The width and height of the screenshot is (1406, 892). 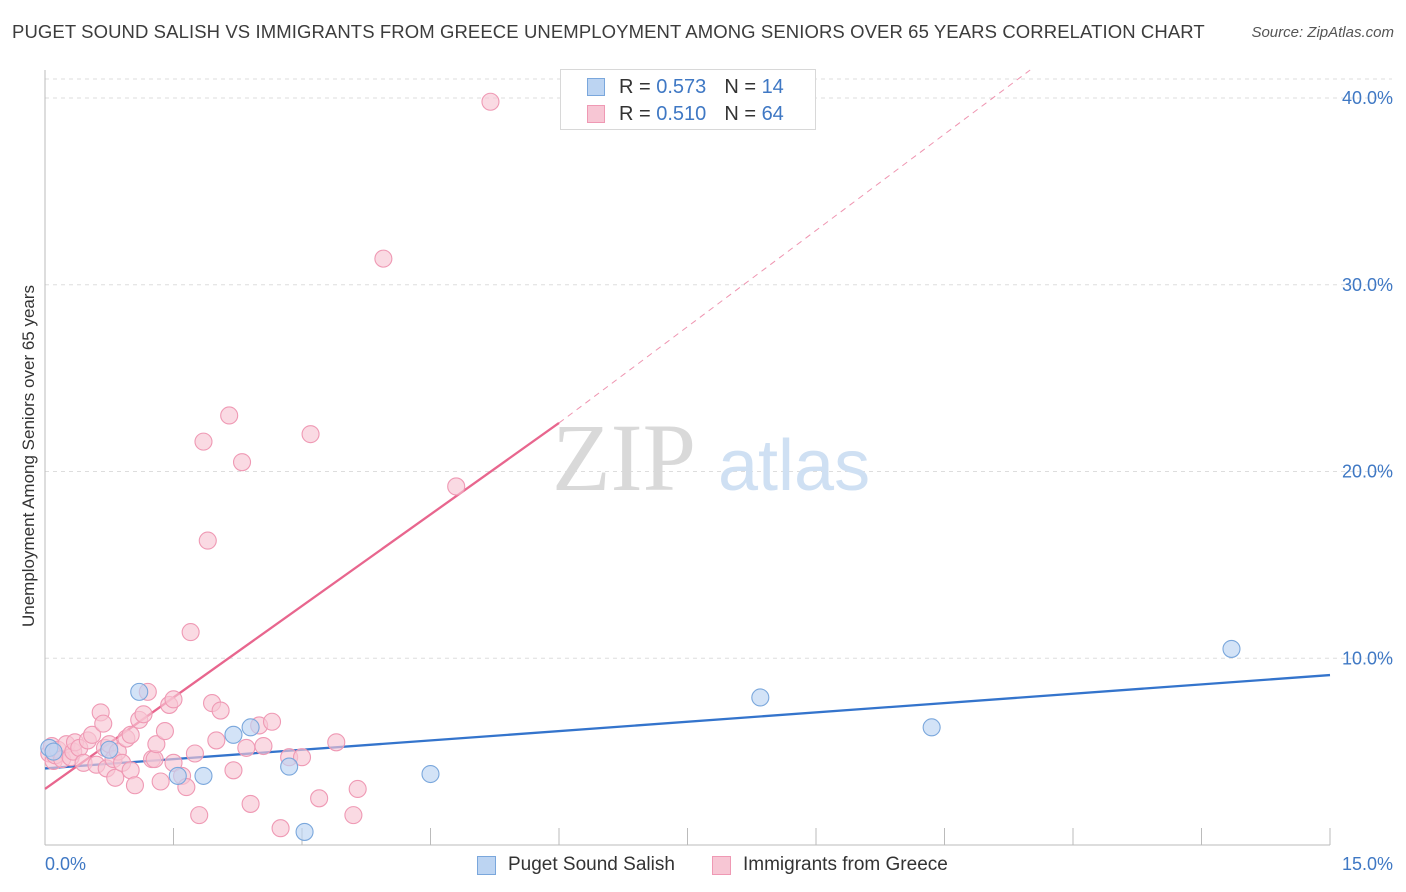 What do you see at coordinates (1367, 472) in the screenshot?
I see `y-tick-label: 20.0%` at bounding box center [1367, 472].